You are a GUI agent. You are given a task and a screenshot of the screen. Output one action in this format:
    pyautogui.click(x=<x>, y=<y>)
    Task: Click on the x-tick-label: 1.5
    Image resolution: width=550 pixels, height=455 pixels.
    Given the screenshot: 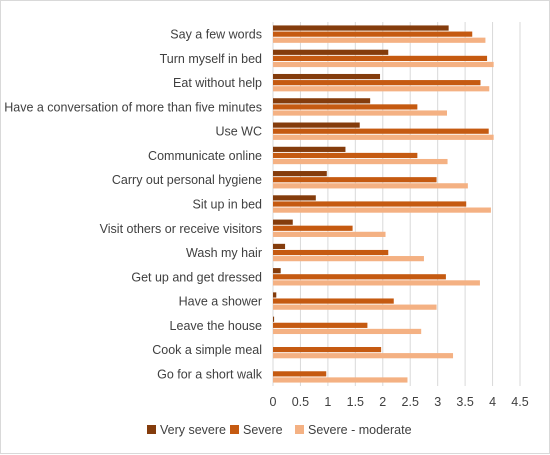 What is the action you would take?
    pyautogui.click(x=355, y=402)
    